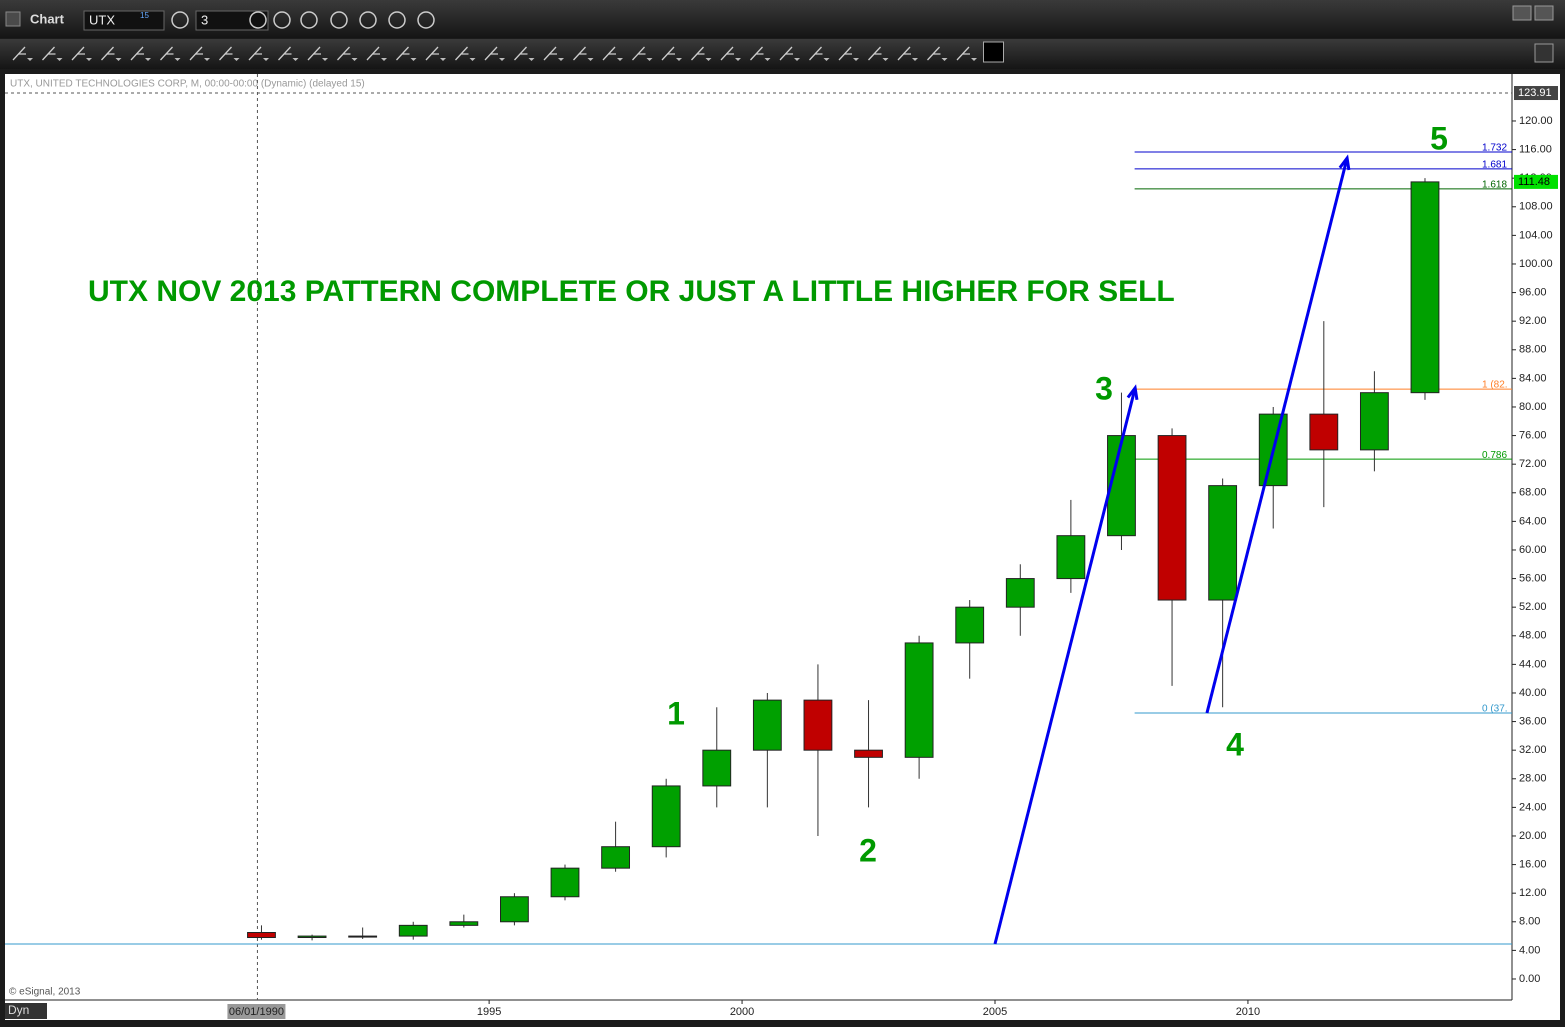 This screenshot has width=1565, height=1027. Describe the element at coordinates (1533, 350) in the screenshot. I see `y-tick-label: 88.00` at that location.